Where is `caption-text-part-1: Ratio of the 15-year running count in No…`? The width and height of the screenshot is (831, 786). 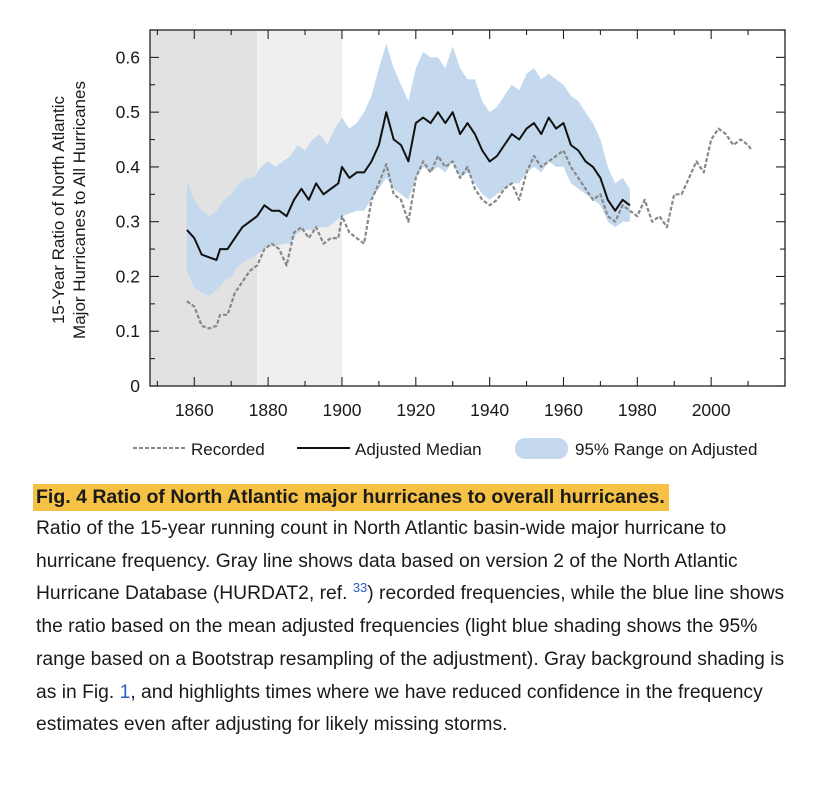 caption-text-part-1: Ratio of the 15-year running count in No… is located at coordinates (387, 561).